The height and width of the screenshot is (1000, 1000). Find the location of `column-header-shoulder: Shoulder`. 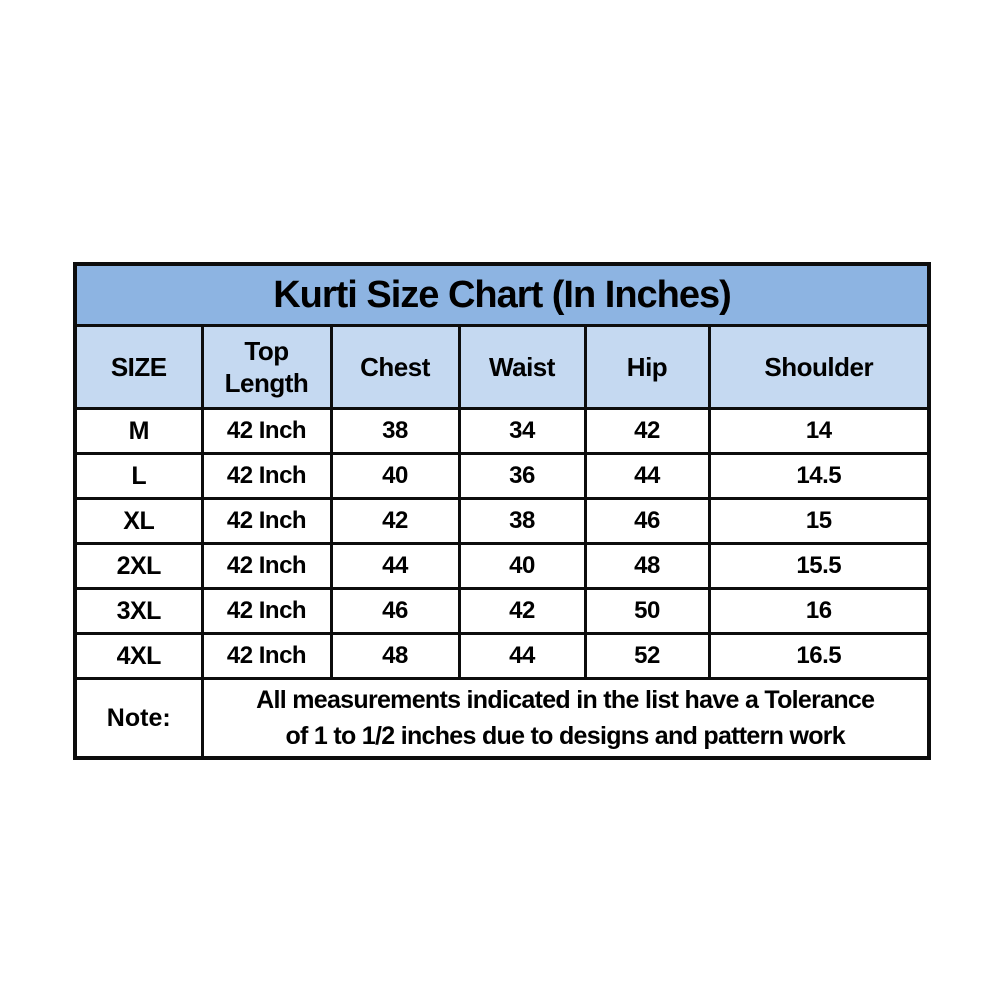

column-header-shoulder: Shoulder is located at coordinates (819, 367).